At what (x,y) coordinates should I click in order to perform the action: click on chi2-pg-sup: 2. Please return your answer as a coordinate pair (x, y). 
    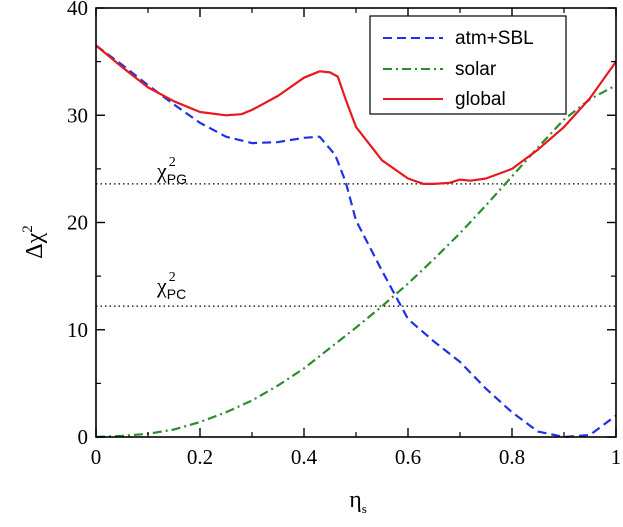
    Looking at the image, I should click on (172, 162).